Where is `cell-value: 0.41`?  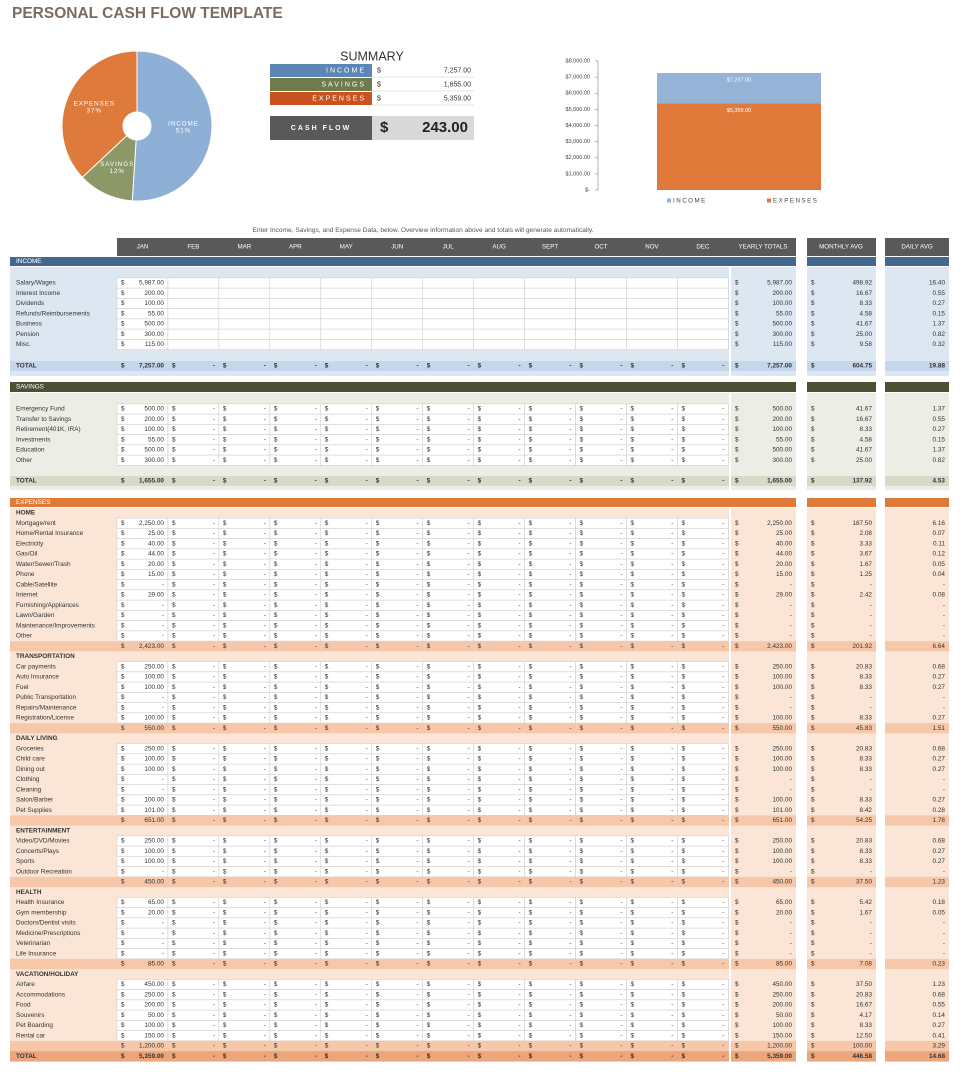
cell-value: 0.41 is located at coordinates (939, 1035).